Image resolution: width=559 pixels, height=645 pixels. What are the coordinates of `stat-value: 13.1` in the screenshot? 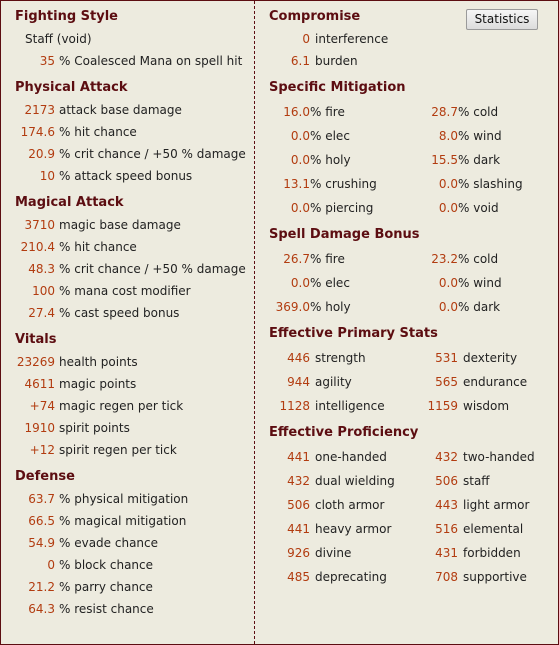 It's located at (296, 184).